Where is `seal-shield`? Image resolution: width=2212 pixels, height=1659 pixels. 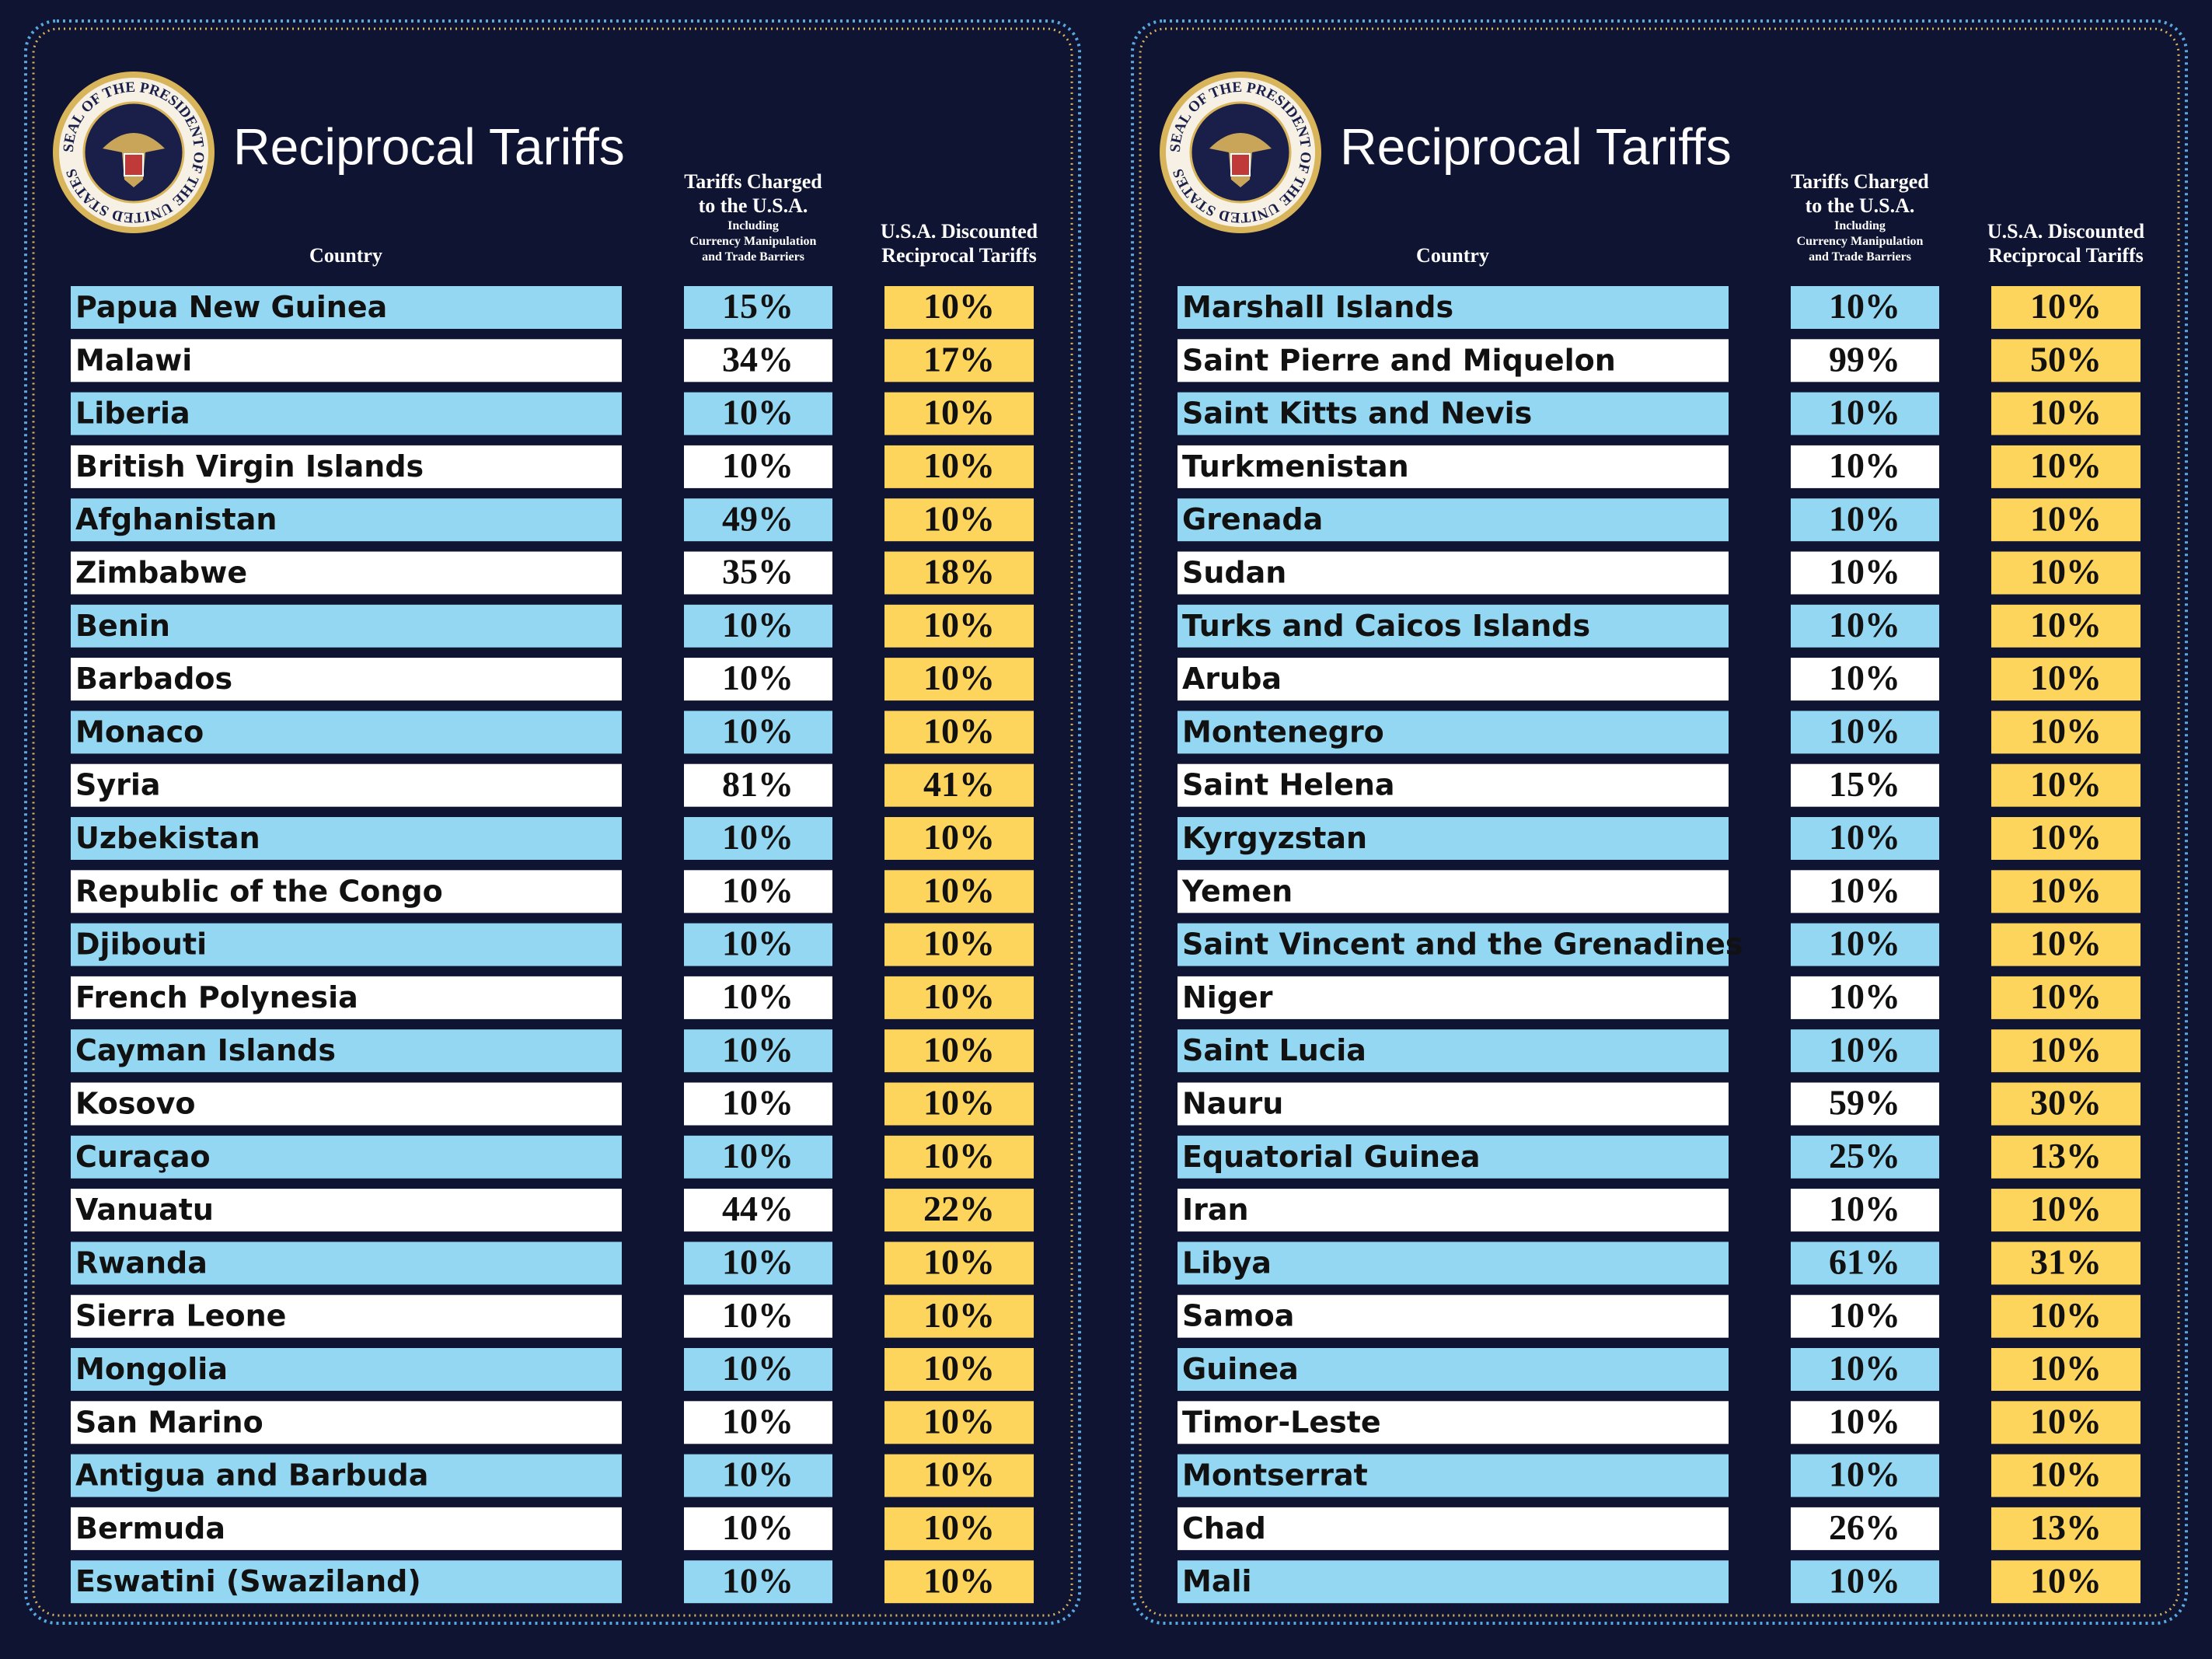
seal-shield is located at coordinates (1240, 164).